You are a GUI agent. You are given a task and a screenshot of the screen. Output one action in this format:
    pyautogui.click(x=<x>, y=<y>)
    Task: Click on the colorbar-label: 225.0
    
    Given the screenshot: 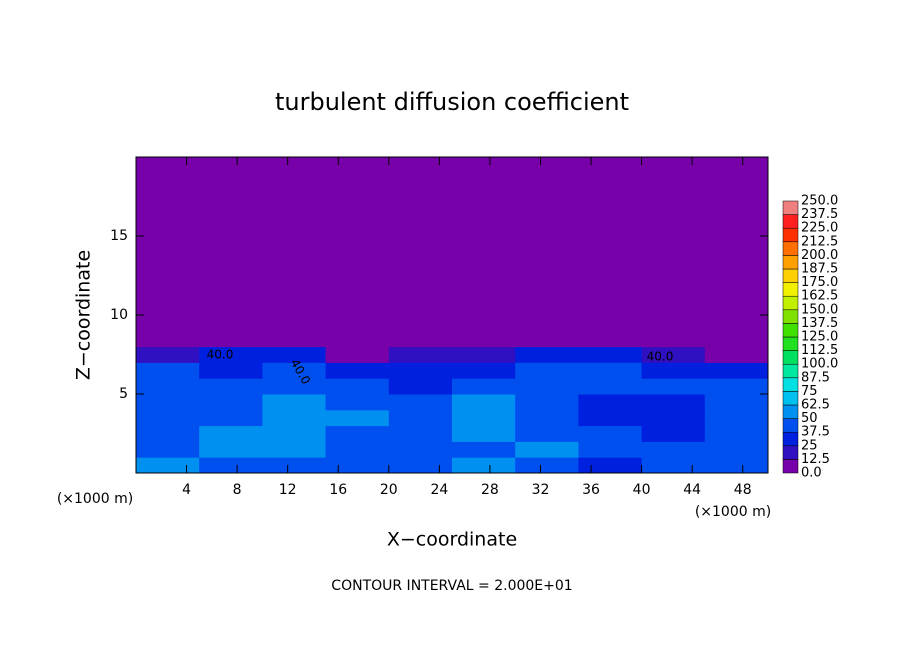 What is the action you would take?
    pyautogui.click(x=819, y=228)
    